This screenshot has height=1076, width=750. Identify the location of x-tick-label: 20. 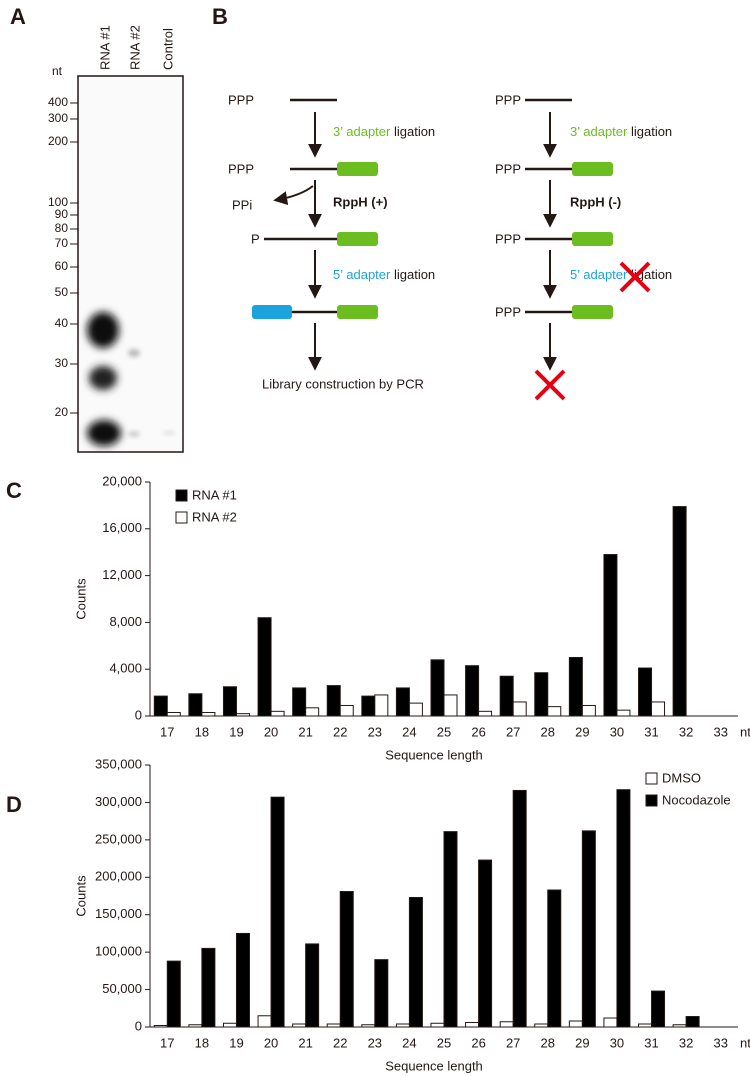
(271, 1042).